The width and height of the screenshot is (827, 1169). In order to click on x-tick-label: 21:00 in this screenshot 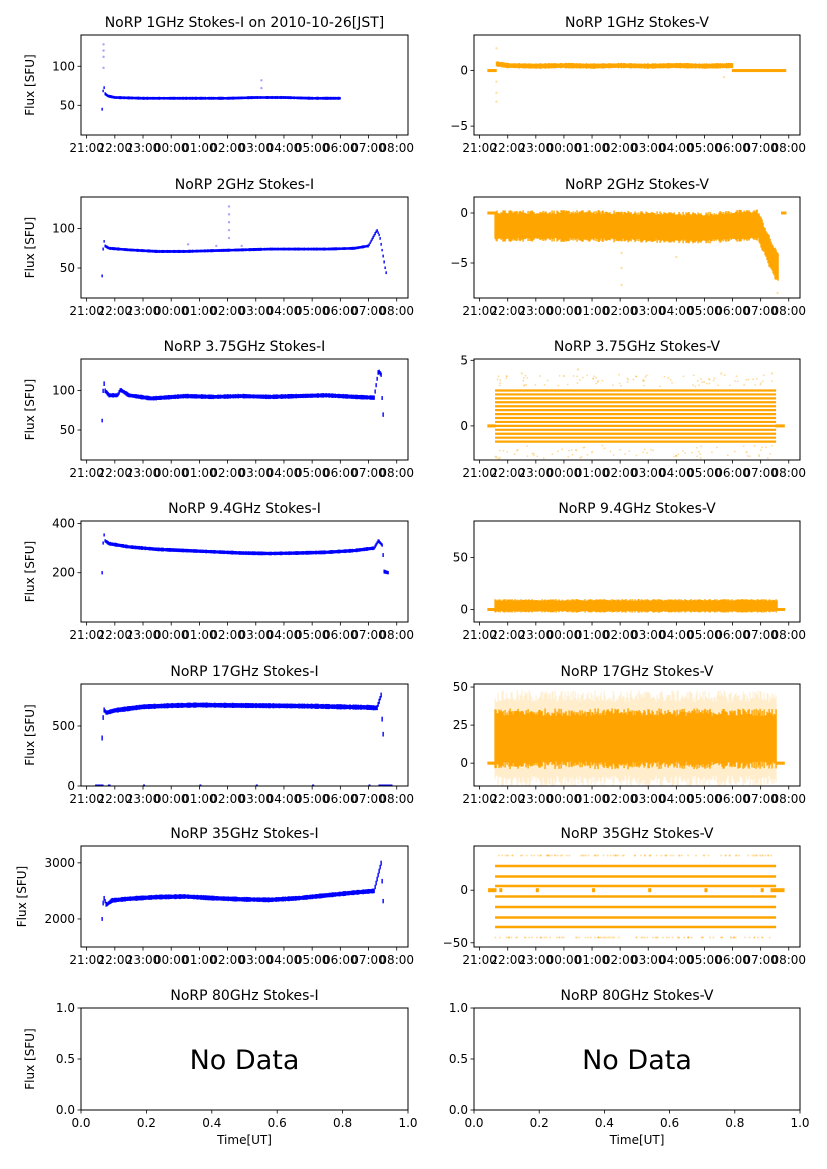, I will do `click(479, 799)`.